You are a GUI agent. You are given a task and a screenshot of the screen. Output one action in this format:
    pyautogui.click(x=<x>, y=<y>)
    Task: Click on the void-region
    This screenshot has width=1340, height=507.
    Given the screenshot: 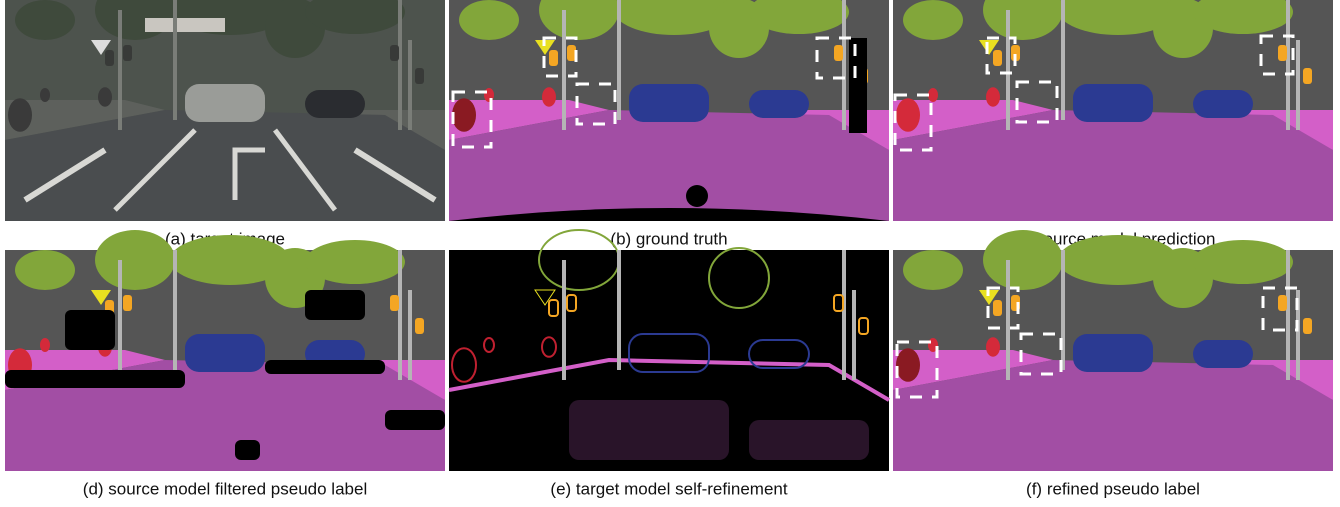 What is the action you would take?
    pyautogui.click(x=858, y=85)
    